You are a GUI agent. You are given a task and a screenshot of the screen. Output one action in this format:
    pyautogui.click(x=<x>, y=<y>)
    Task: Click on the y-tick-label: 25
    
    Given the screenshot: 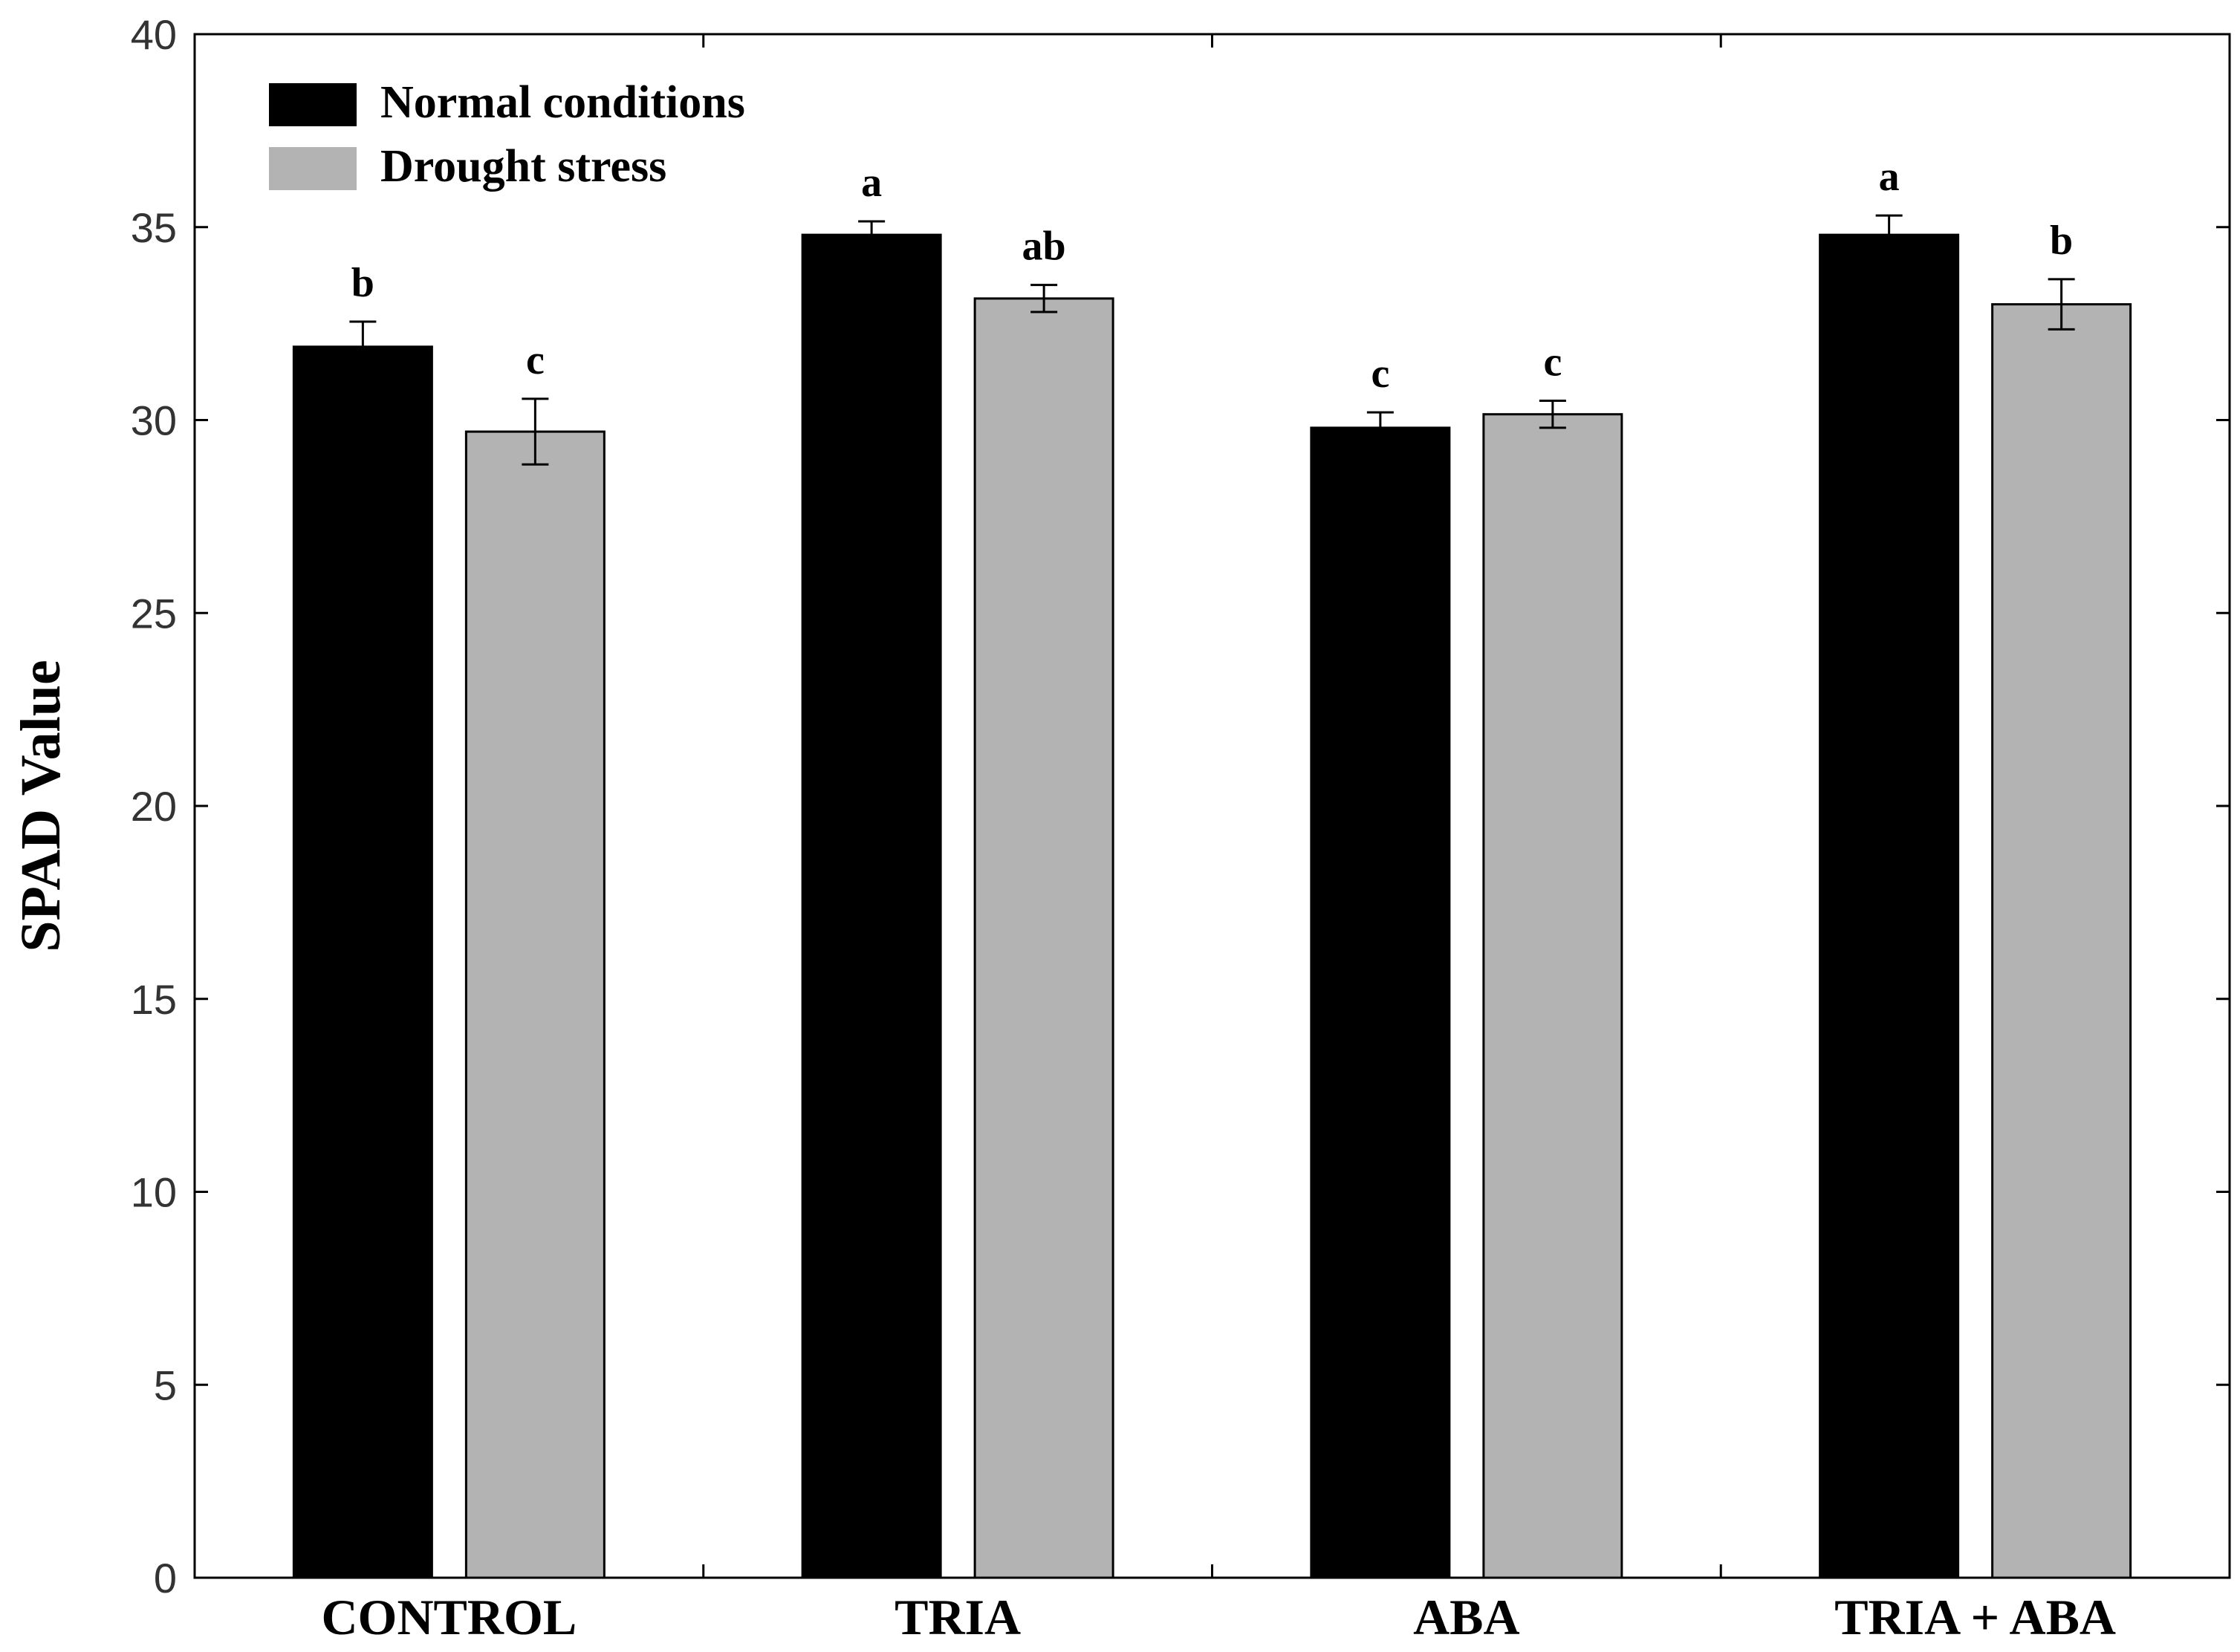 What is the action you would take?
    pyautogui.click(x=154, y=614)
    